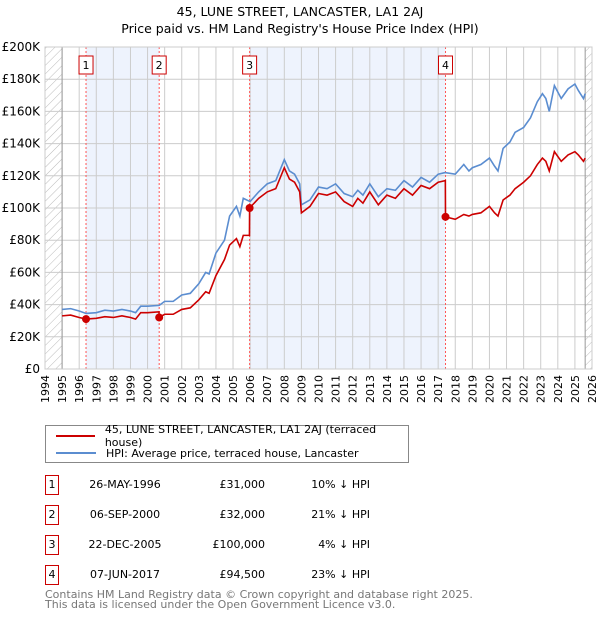 The height and width of the screenshot is (620, 600). What do you see at coordinates (25, 272) in the screenshot?
I see `y-tick-label: £60K` at bounding box center [25, 272].